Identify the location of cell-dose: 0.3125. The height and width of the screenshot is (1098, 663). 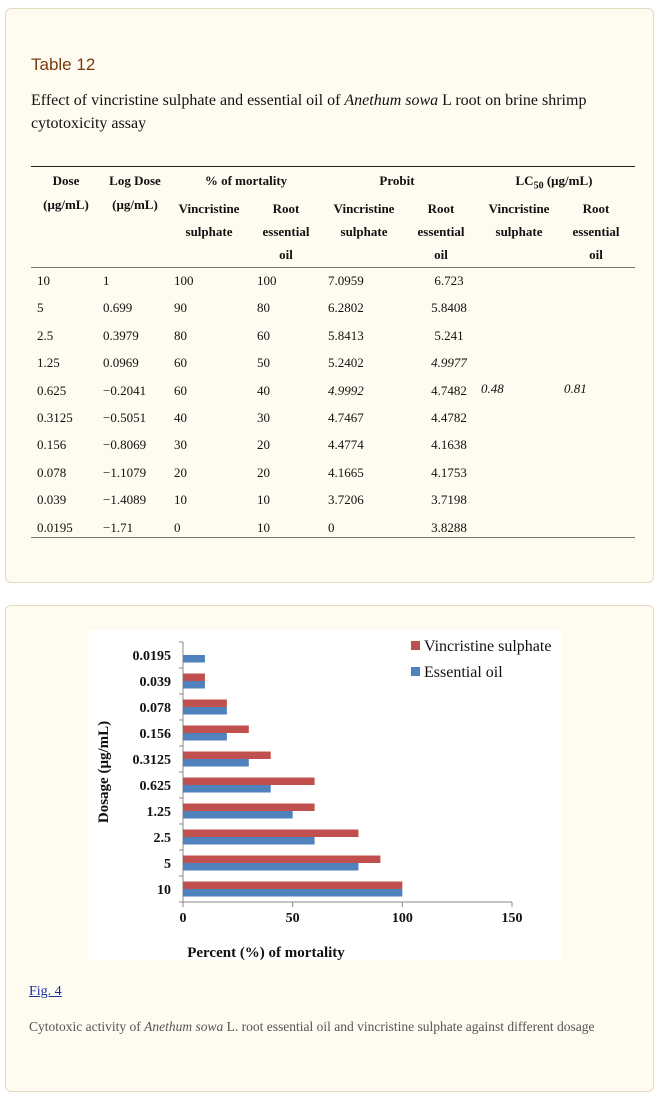
(55, 417).